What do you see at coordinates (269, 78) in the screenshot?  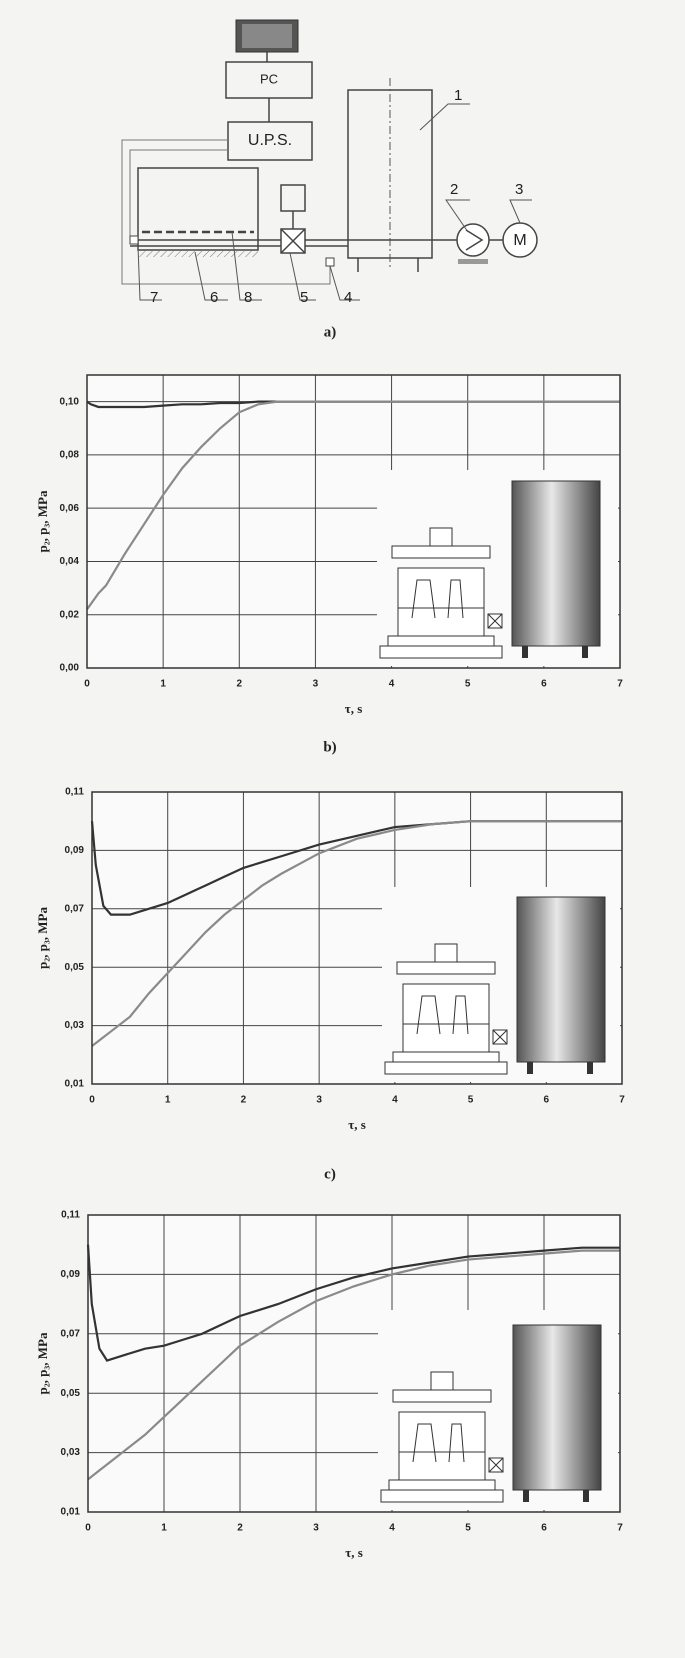 I see `pc-label: PC` at bounding box center [269, 78].